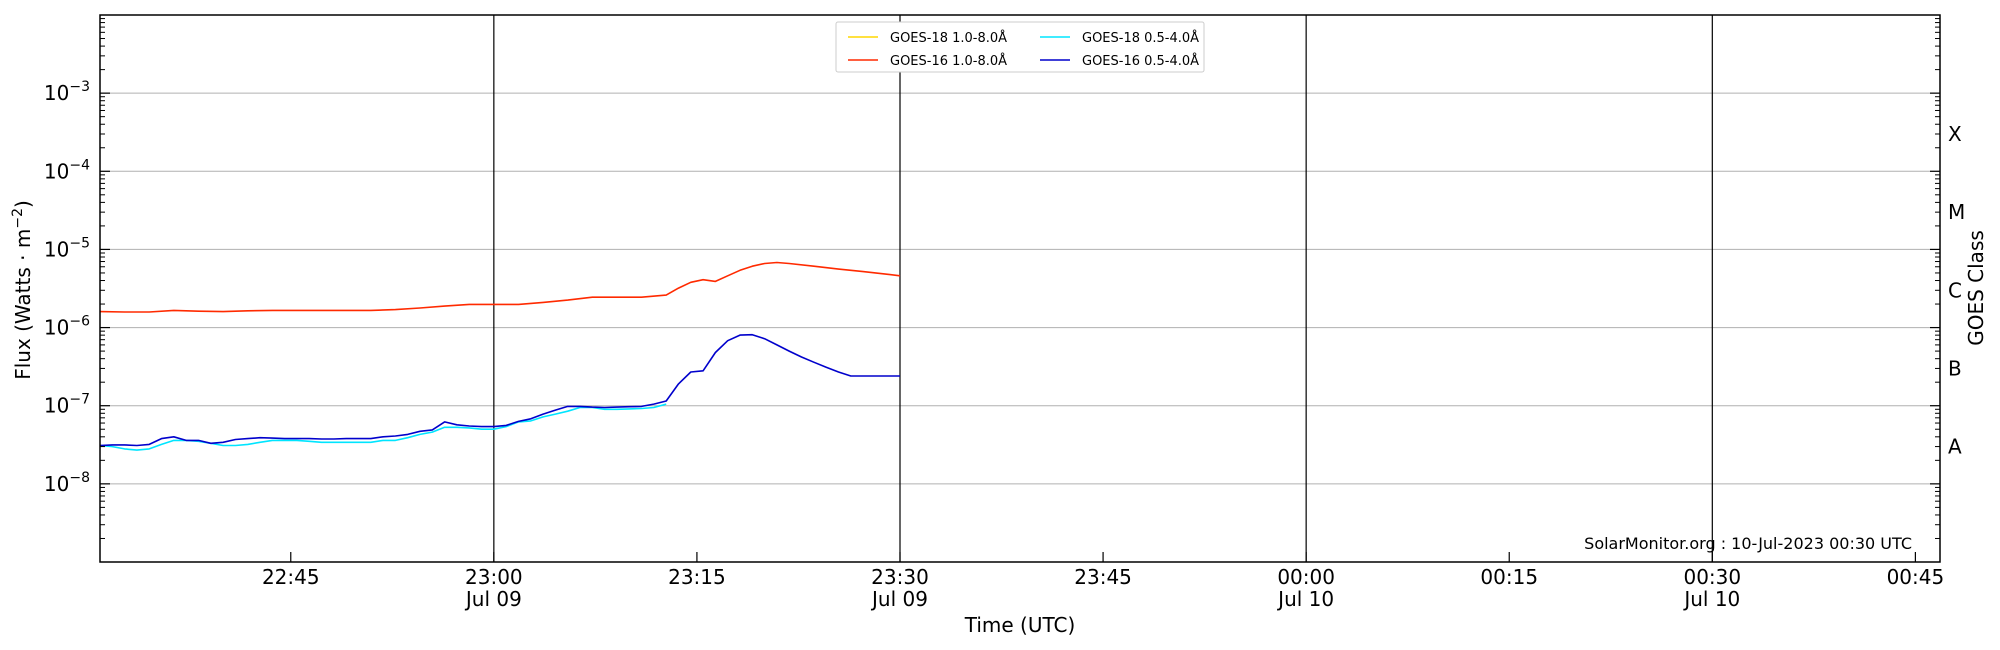  Describe the element at coordinates (1955, 134) in the screenshot. I see `goes-class-x: X` at that location.